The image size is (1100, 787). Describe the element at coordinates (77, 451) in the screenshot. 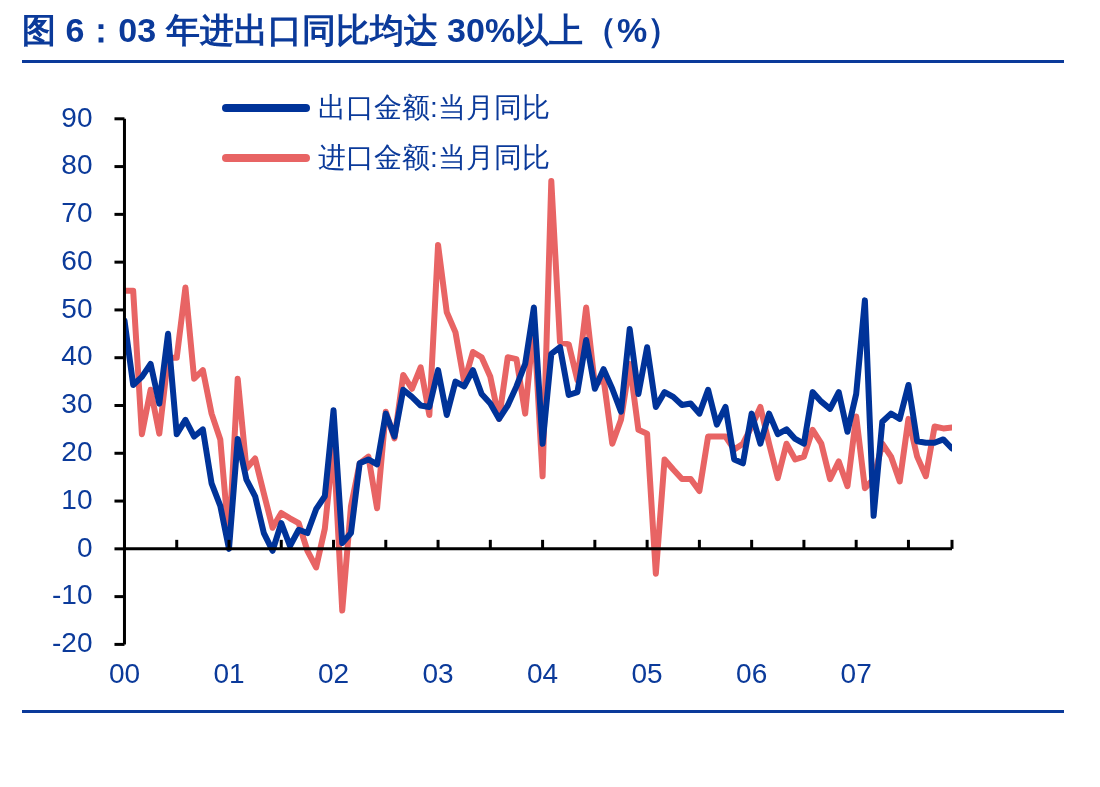

I see `y-tick-label: 20` at that location.